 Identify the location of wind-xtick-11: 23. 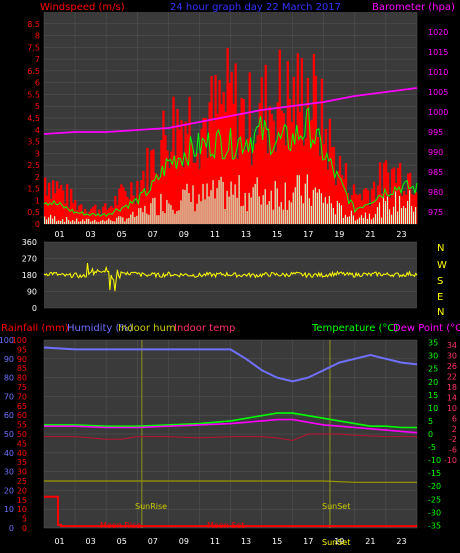
(401, 234).